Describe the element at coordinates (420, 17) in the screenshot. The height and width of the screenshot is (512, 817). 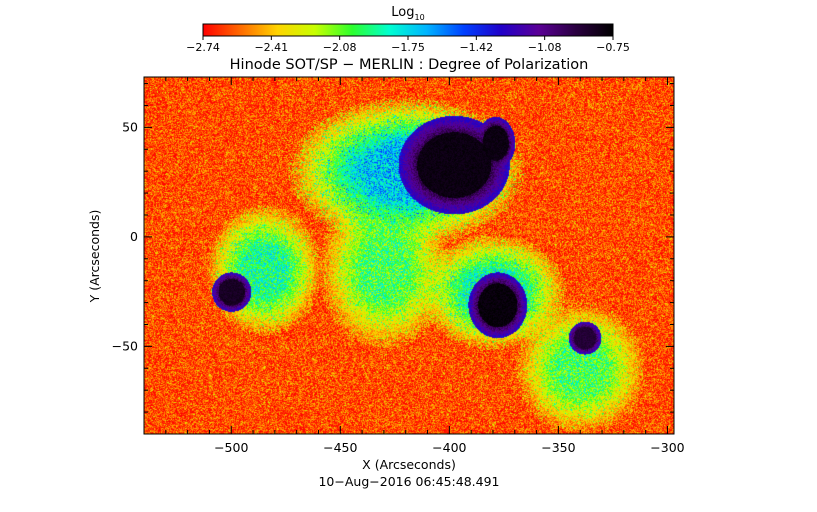
I see `colorbar-label-sub: 10` at that location.